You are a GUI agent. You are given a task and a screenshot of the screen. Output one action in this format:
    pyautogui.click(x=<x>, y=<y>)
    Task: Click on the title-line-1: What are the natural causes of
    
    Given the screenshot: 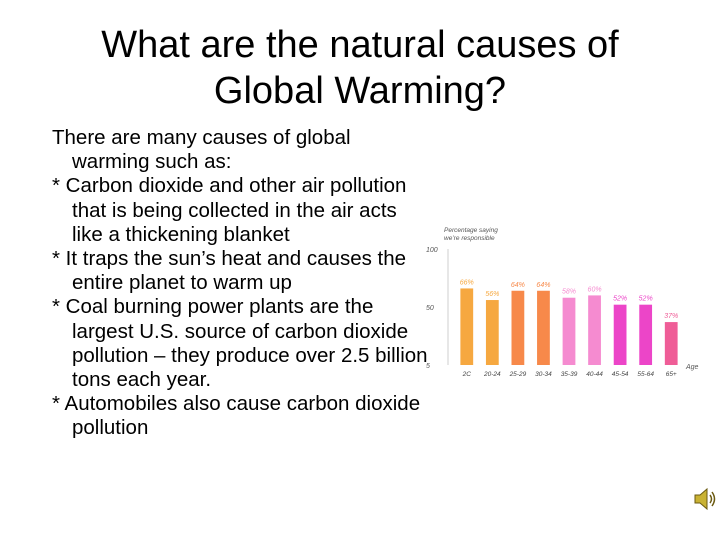 What is the action you would take?
    pyautogui.click(x=360, y=45)
    